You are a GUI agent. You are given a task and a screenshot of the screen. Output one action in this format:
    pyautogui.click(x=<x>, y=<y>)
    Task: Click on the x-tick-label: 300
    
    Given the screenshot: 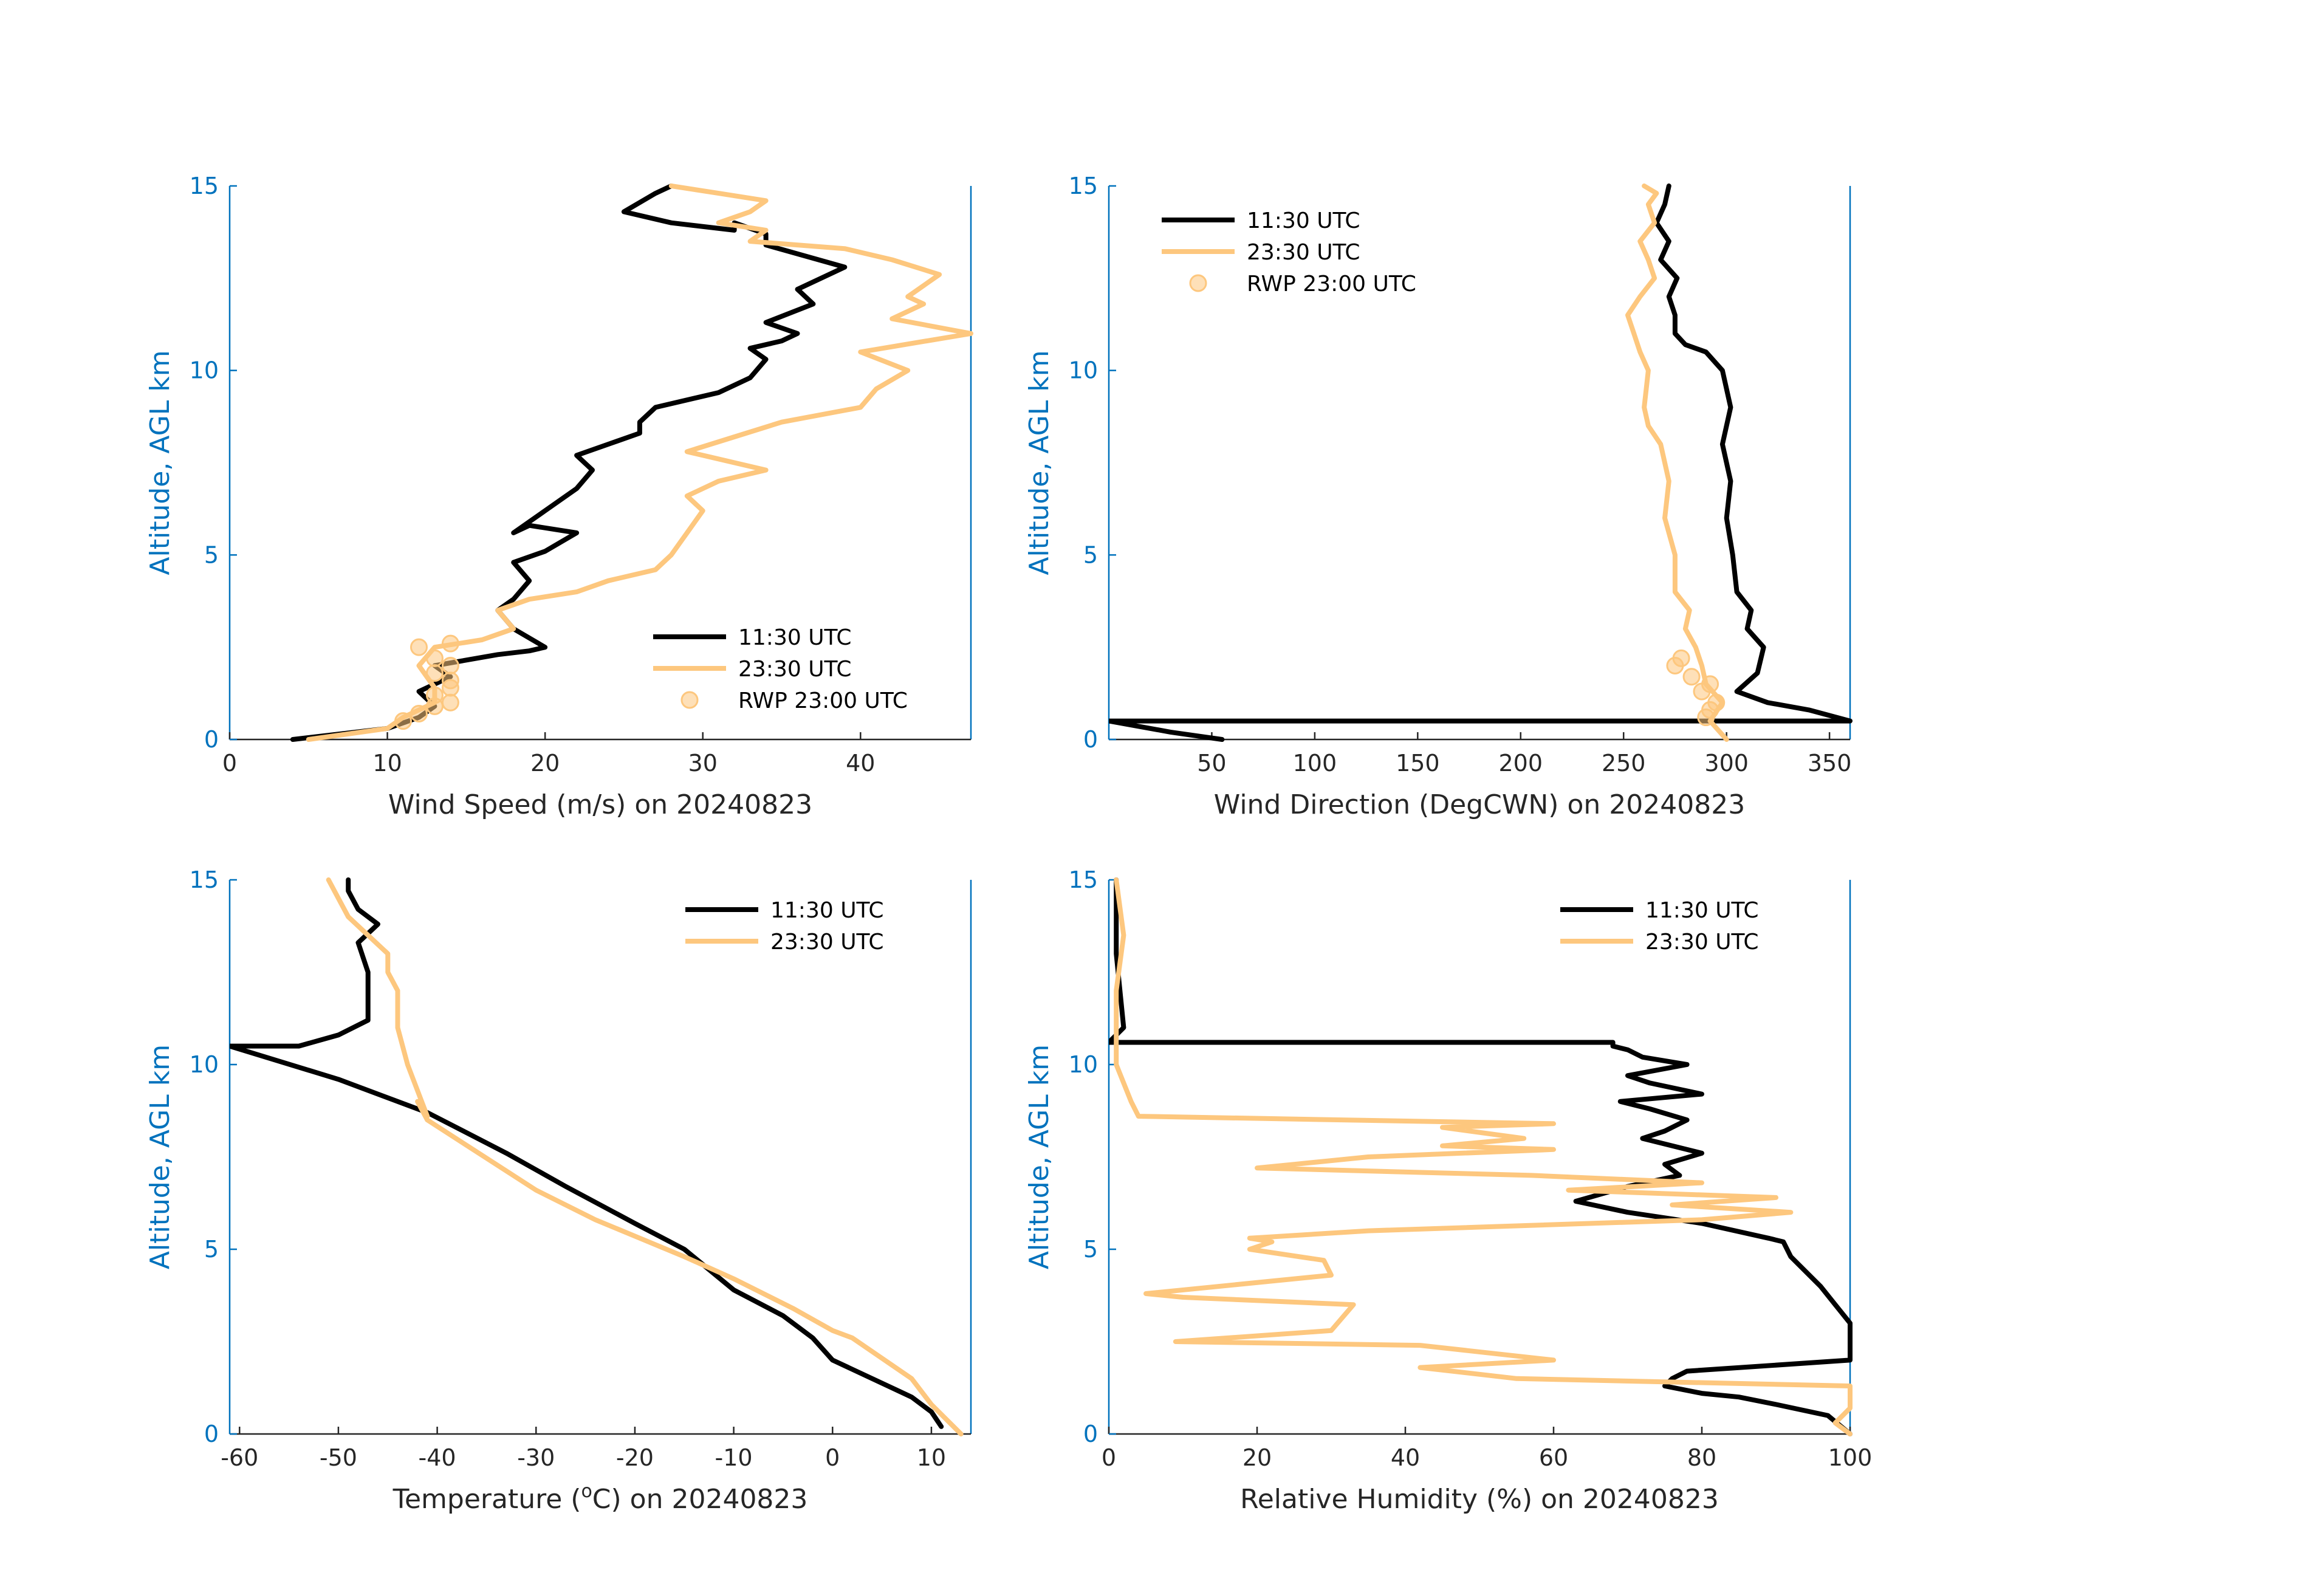 What is the action you would take?
    pyautogui.click(x=1726, y=763)
    